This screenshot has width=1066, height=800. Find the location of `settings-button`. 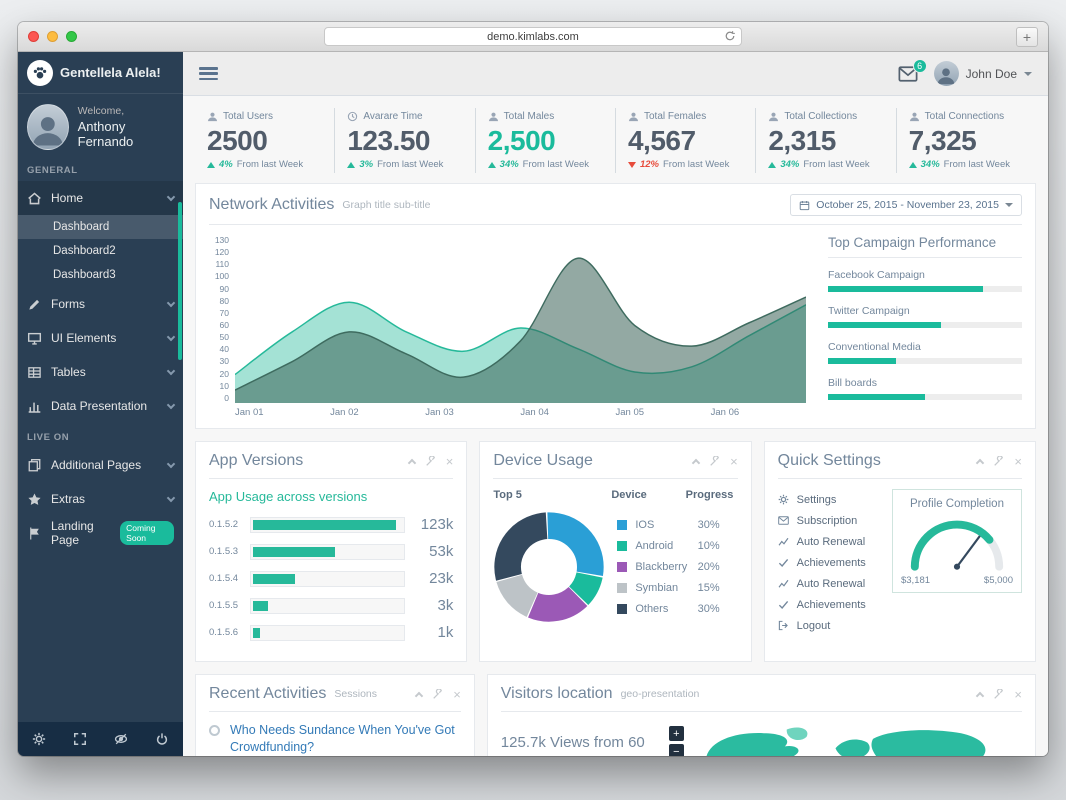

settings-button is located at coordinates (38, 739).